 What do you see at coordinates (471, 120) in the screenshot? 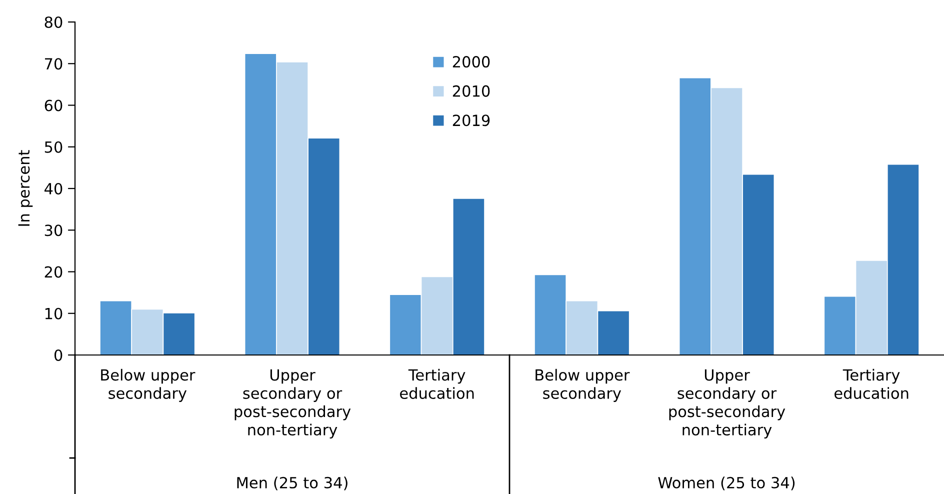
I see `legend-label: 2019` at bounding box center [471, 120].